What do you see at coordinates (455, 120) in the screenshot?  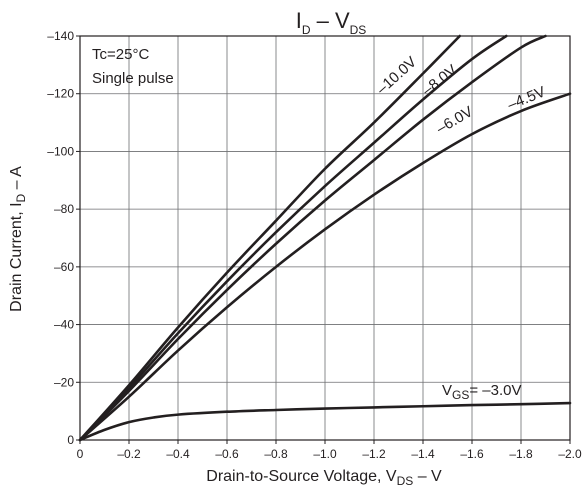 I see `curve-label-6v: –6.0V` at bounding box center [455, 120].